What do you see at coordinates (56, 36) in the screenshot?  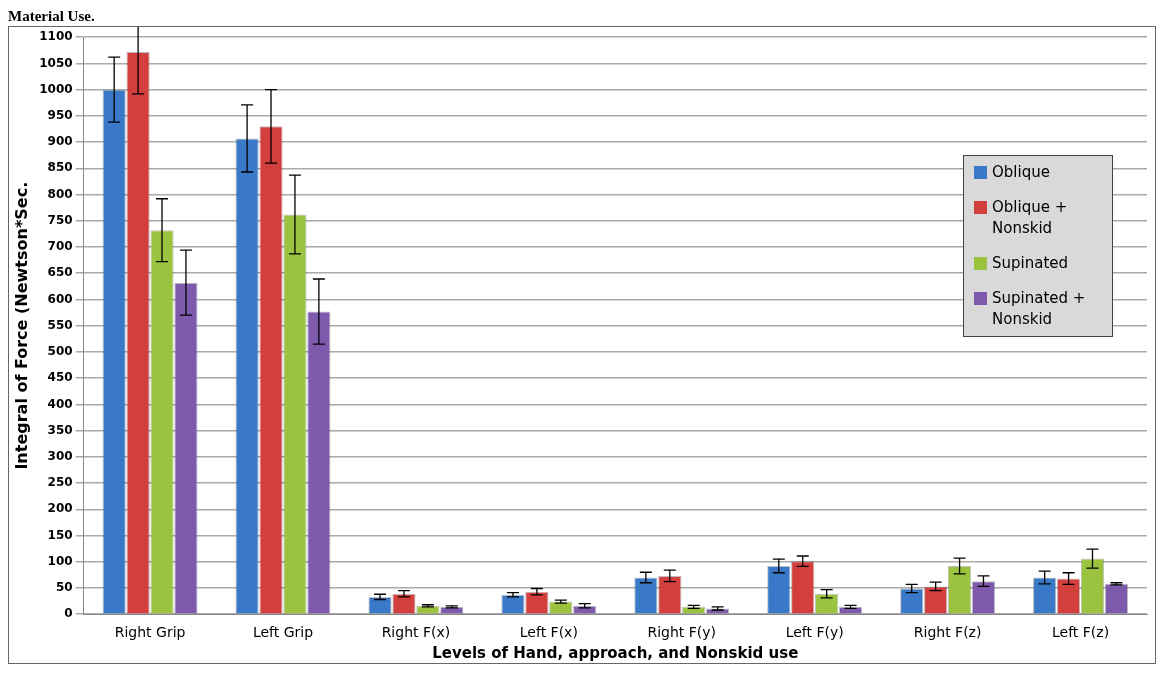 I see `y-tick-label: 1100` at bounding box center [56, 36].